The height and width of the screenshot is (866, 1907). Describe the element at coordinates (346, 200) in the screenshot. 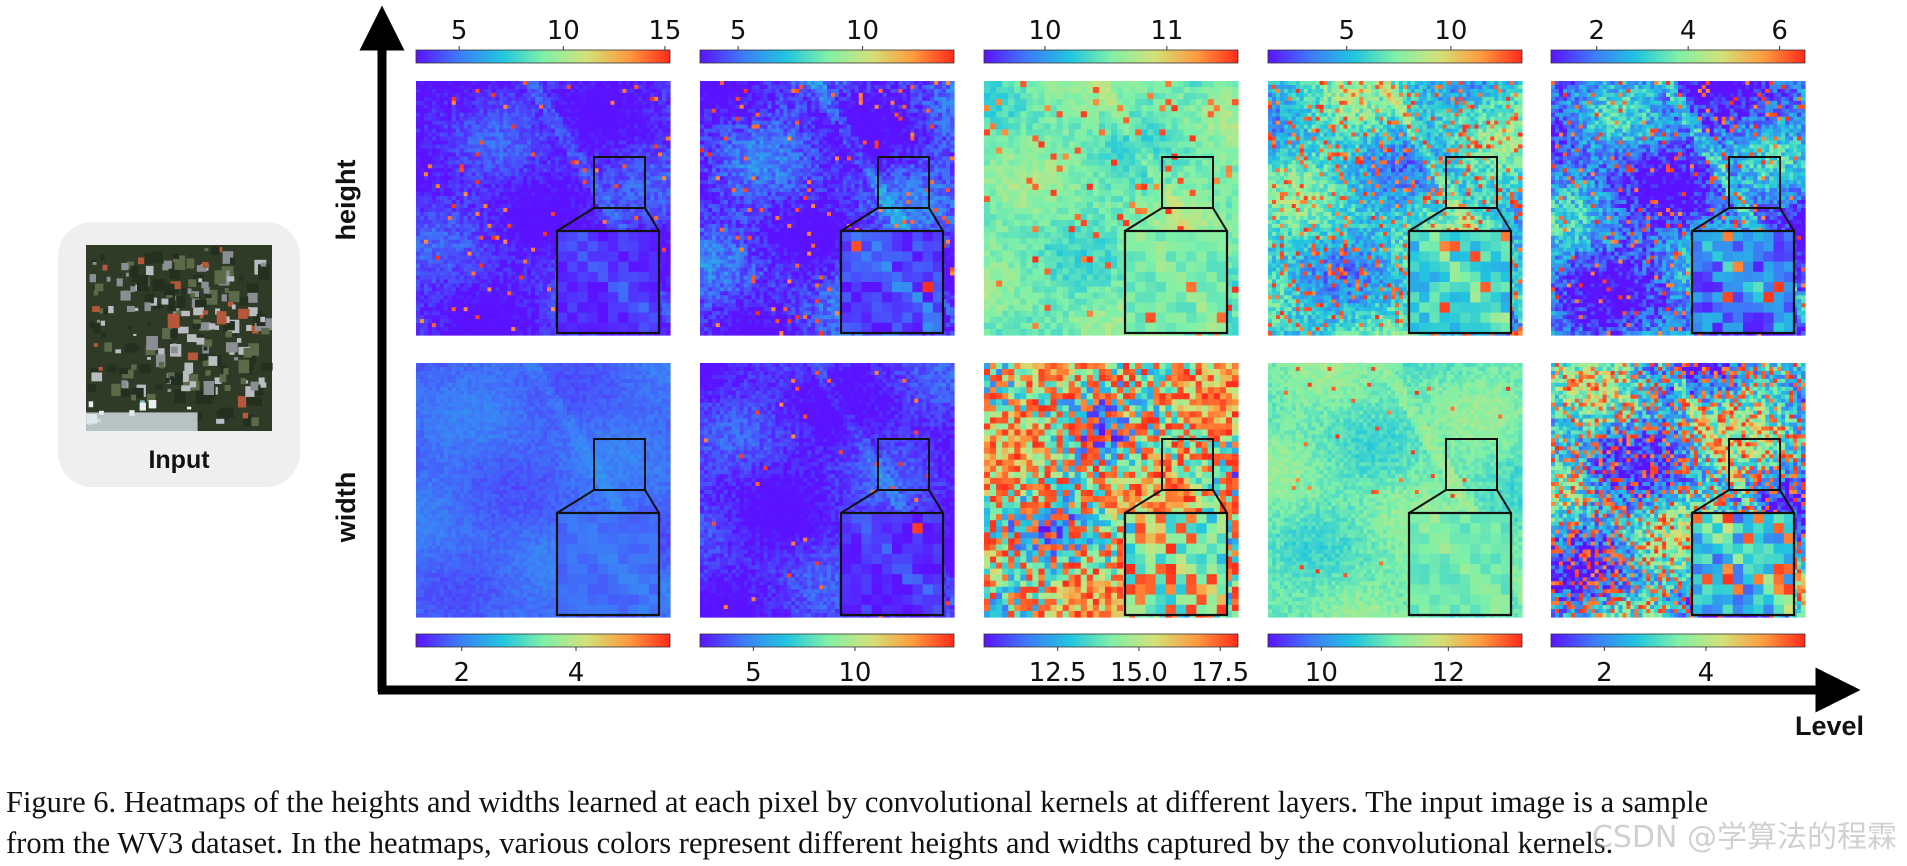

I see `row-label-height: height` at that location.